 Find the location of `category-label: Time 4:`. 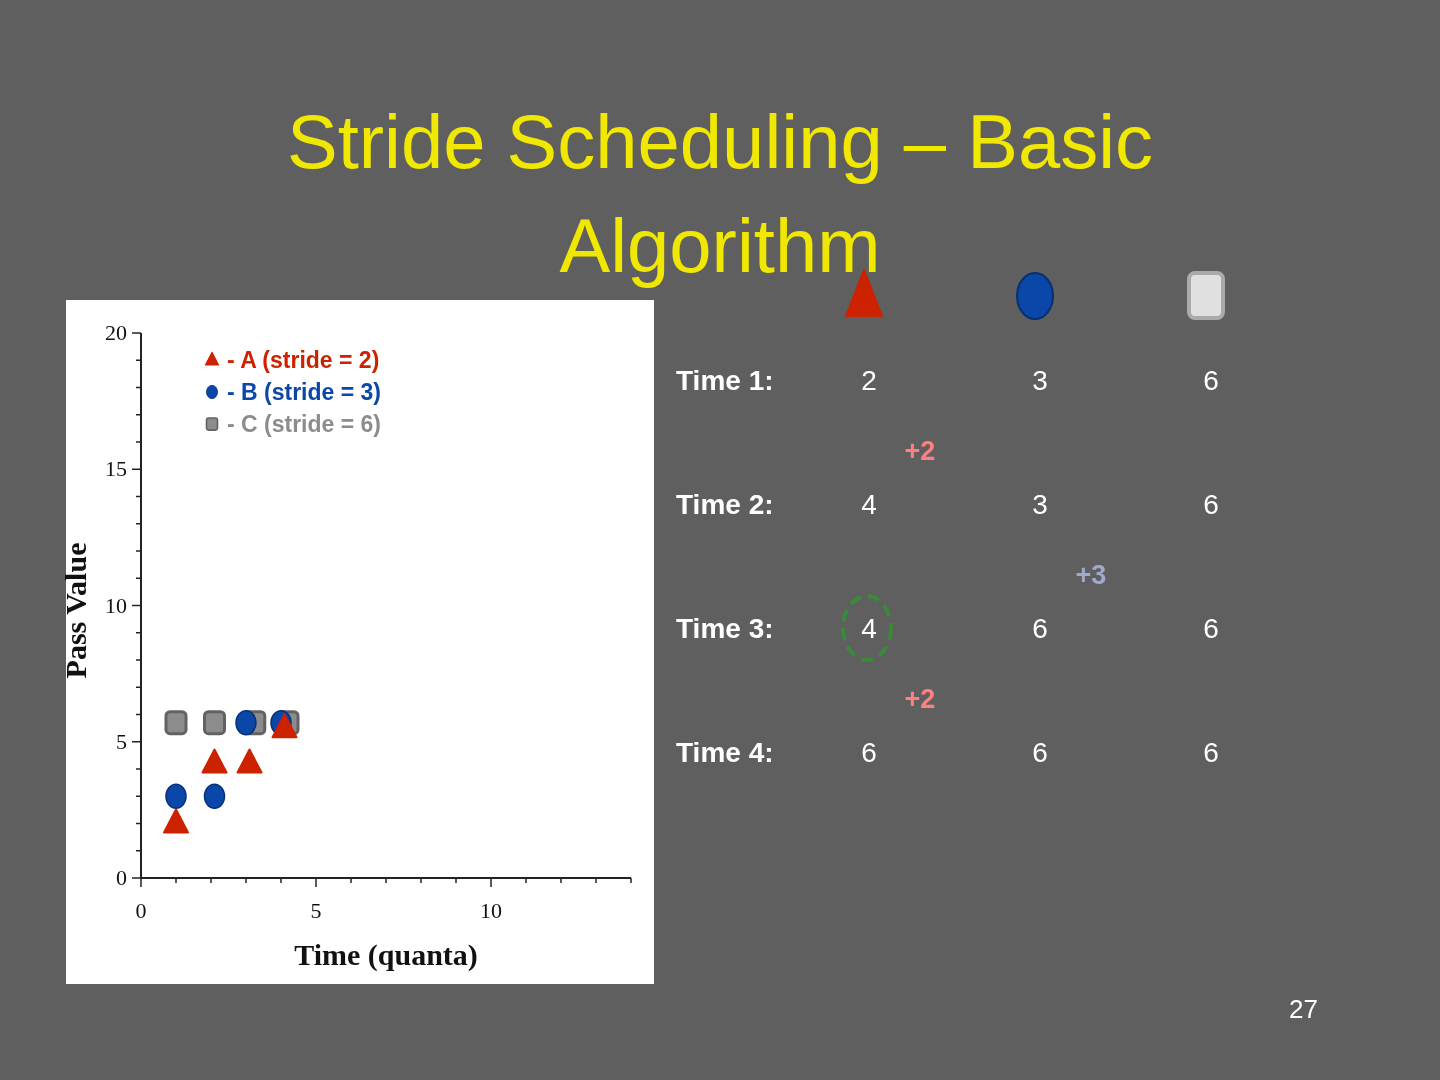

category-label: Time 4: is located at coordinates (725, 752).